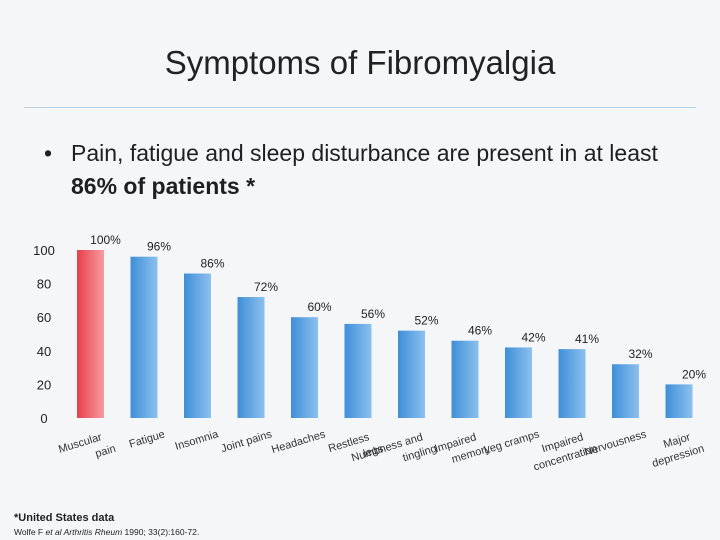  I want to click on footnote: *United States data, so click(64, 518).